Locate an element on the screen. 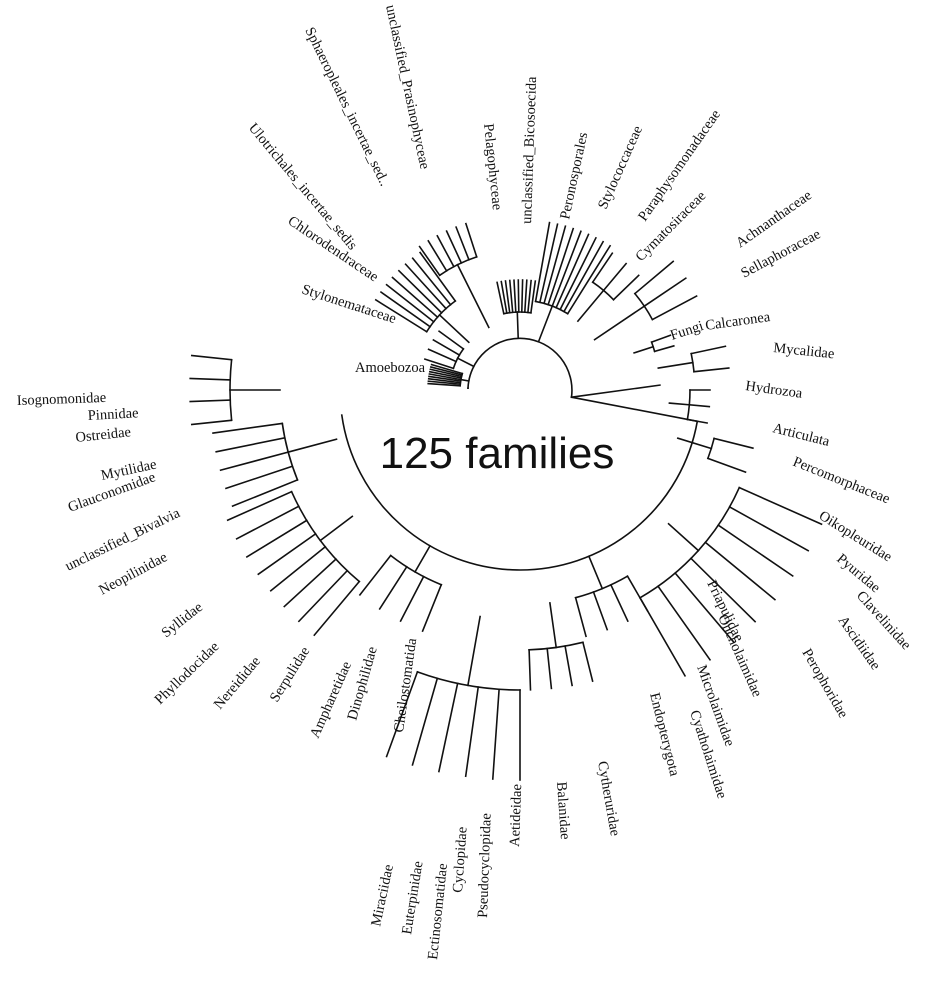 The width and height of the screenshot is (945, 983). leaf-label-hydrozoa: Hydrozoa is located at coordinates (773, 390).